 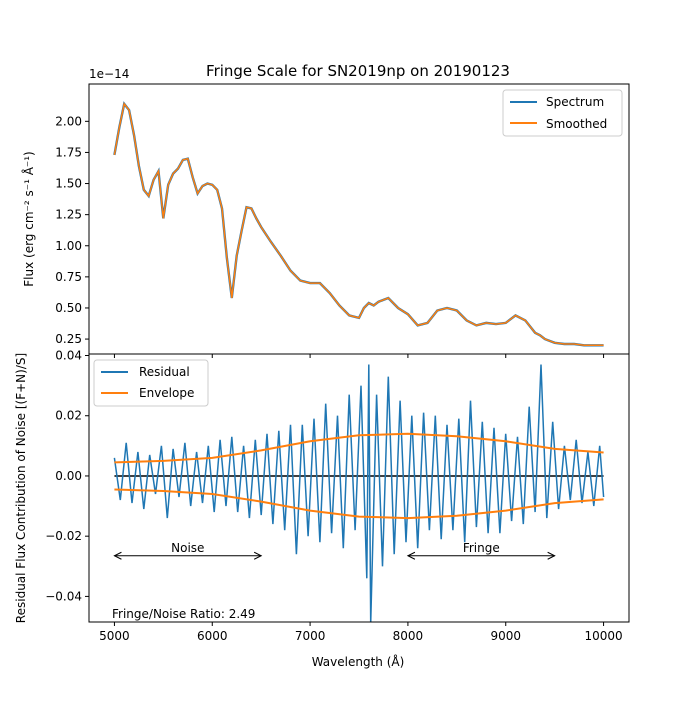 What do you see at coordinates (68, 184) in the screenshot?
I see `top-y-tick-label: 1.50` at bounding box center [68, 184].